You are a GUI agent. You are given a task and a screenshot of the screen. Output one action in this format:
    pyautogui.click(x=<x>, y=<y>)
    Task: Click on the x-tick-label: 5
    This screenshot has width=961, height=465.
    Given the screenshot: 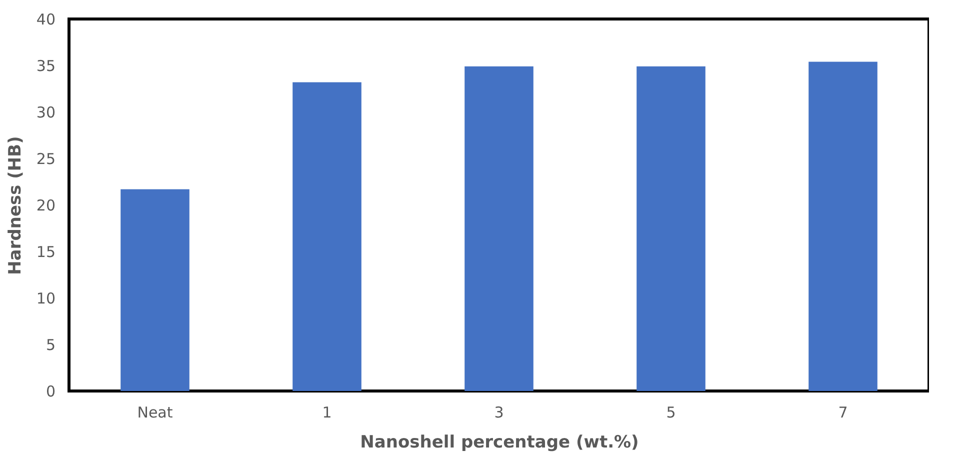 What is the action you would take?
    pyautogui.click(x=671, y=413)
    